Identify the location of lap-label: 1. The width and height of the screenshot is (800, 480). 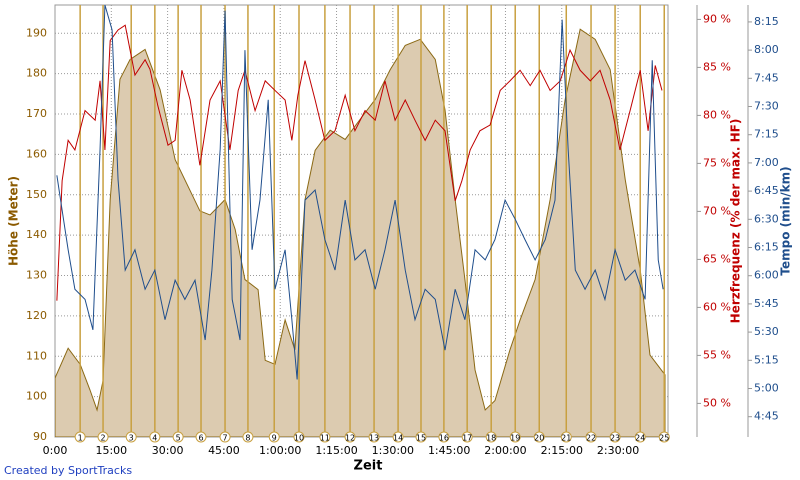
(80, 438).